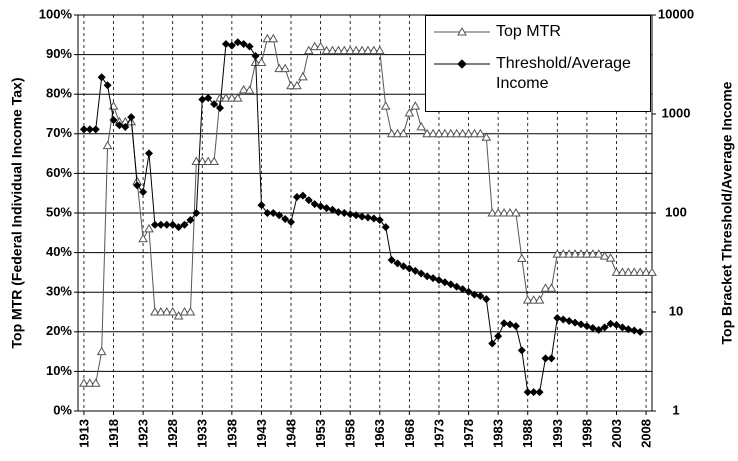  What do you see at coordinates (379, 433) in the screenshot?
I see `x-tick-label: 1963` at bounding box center [379, 433].